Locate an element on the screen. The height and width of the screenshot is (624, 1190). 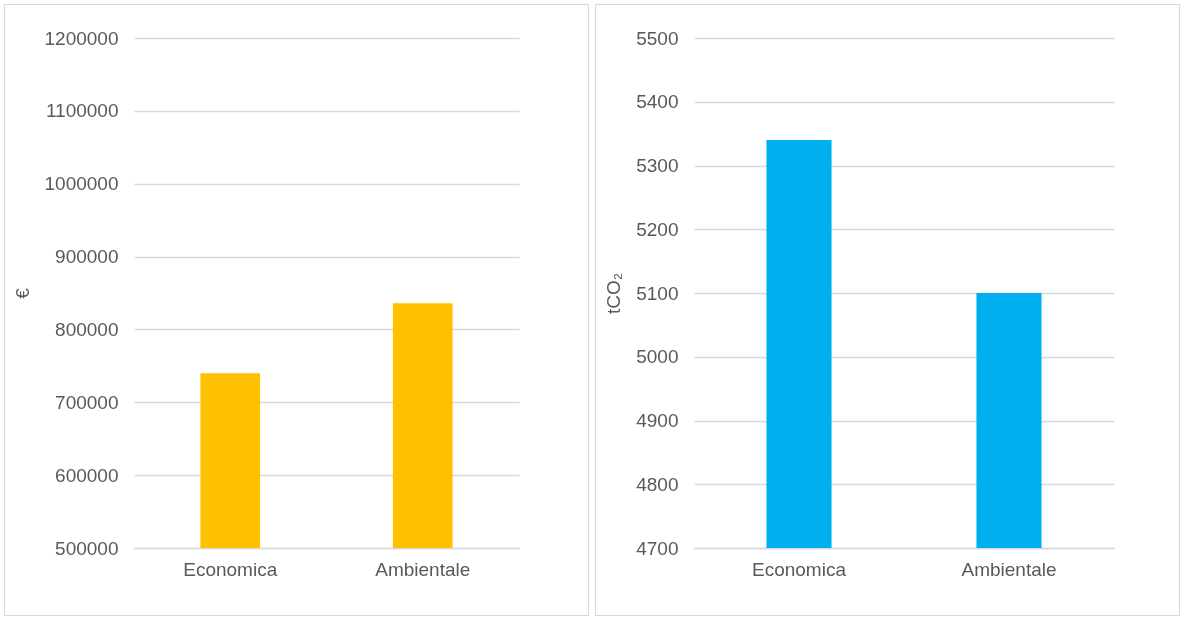
y-tick-label: 800000 is located at coordinates (87, 329).